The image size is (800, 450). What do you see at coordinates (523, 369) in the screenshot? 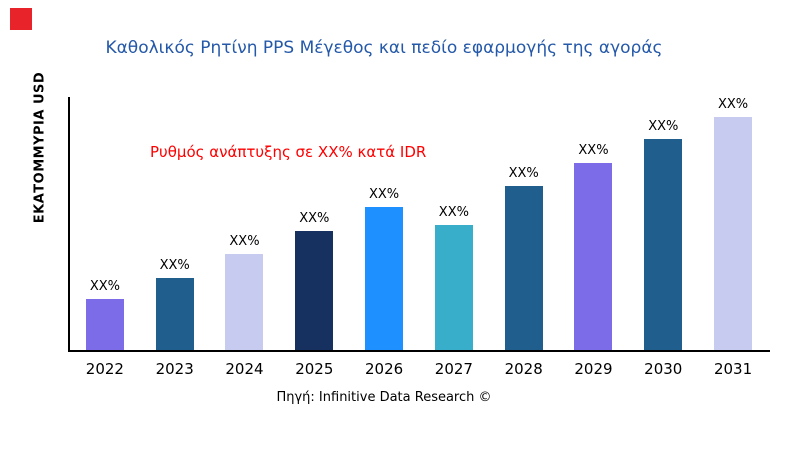
I see `x-tick-label: 2028` at bounding box center [523, 369].